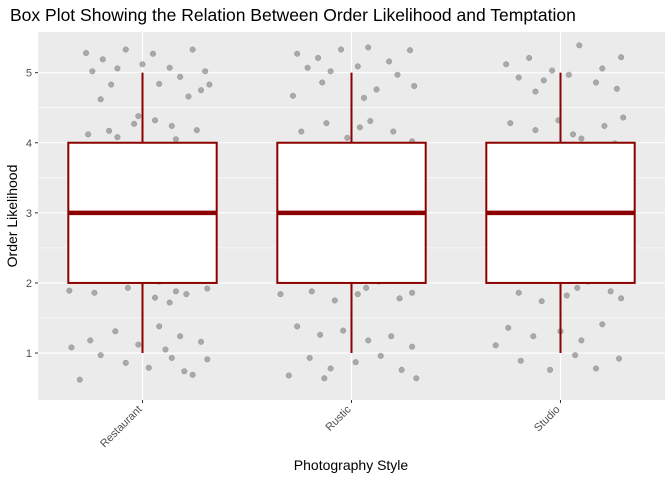 Image resolution: width=672 pixels, height=480 pixels. What do you see at coordinates (29, 144) in the screenshot?
I see `y-tick-label: 4` at bounding box center [29, 144].